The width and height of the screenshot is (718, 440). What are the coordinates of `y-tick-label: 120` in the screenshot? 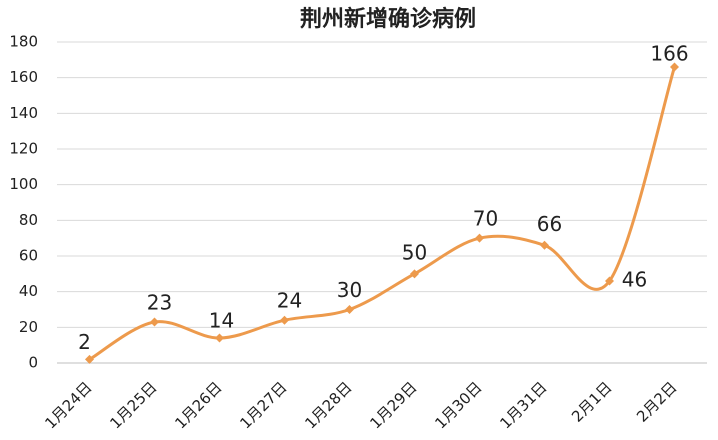 It's located at (23, 149).